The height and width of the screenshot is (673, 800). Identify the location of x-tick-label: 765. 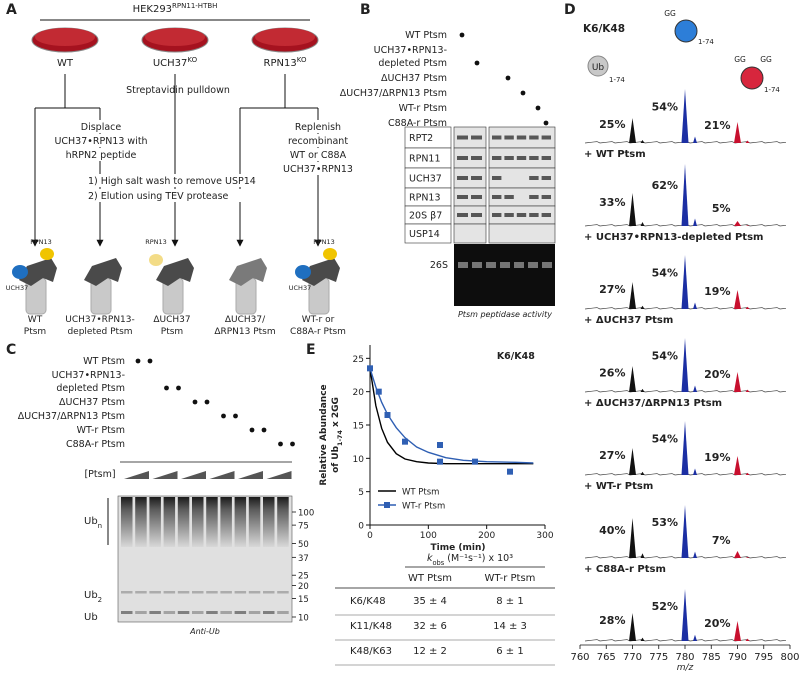
(606, 657).